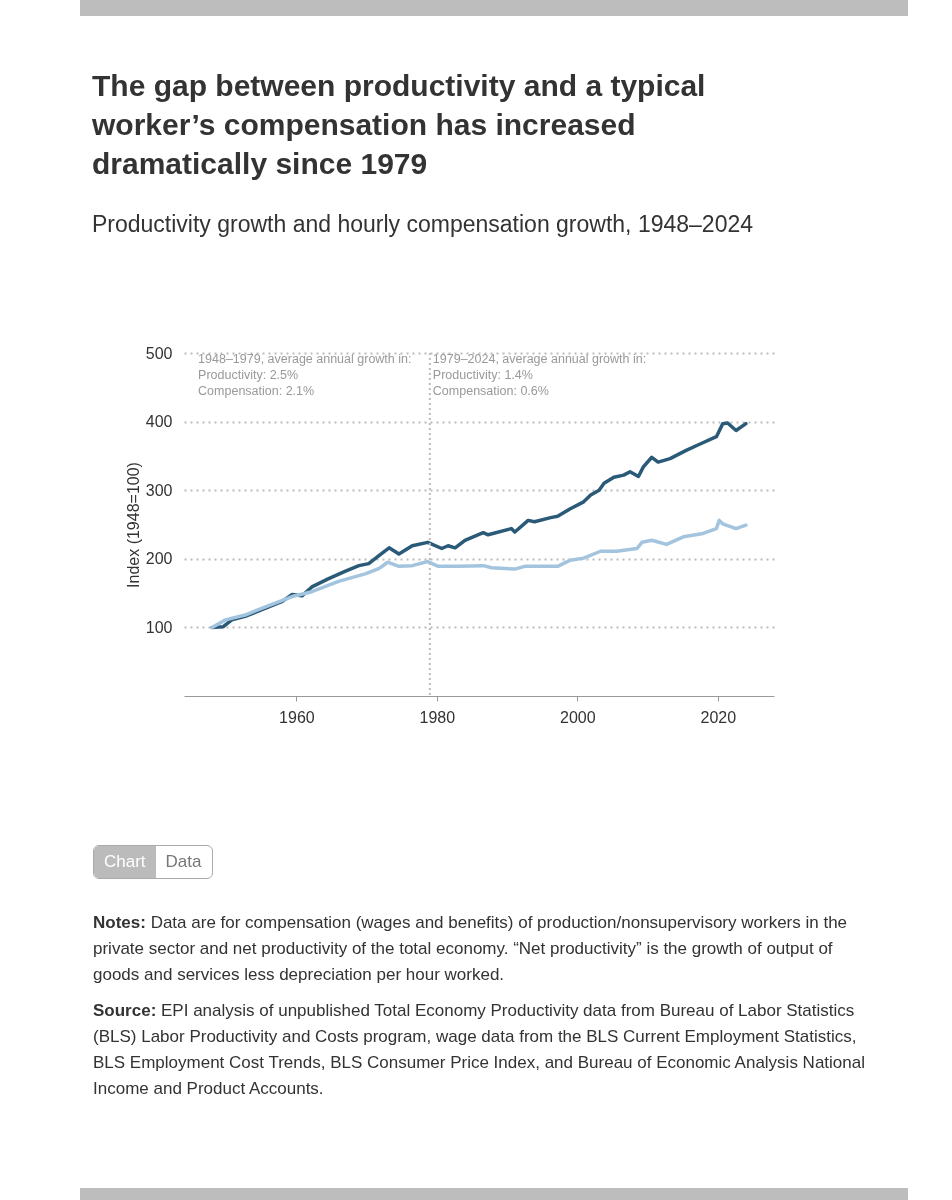  I want to click on source-note: Source: EPI analysis of unpublished Total Economy Productivity data from Bureau of Labor Statistics (BLS) Labor Productivity and Costs program, wage data from the BLS Current Employment Statistics, BLS Employment Cost Trends, BLS Consumer Price Index, and Bureau of Economic Analysis National Income and Product Accounts., so click(479, 1050).